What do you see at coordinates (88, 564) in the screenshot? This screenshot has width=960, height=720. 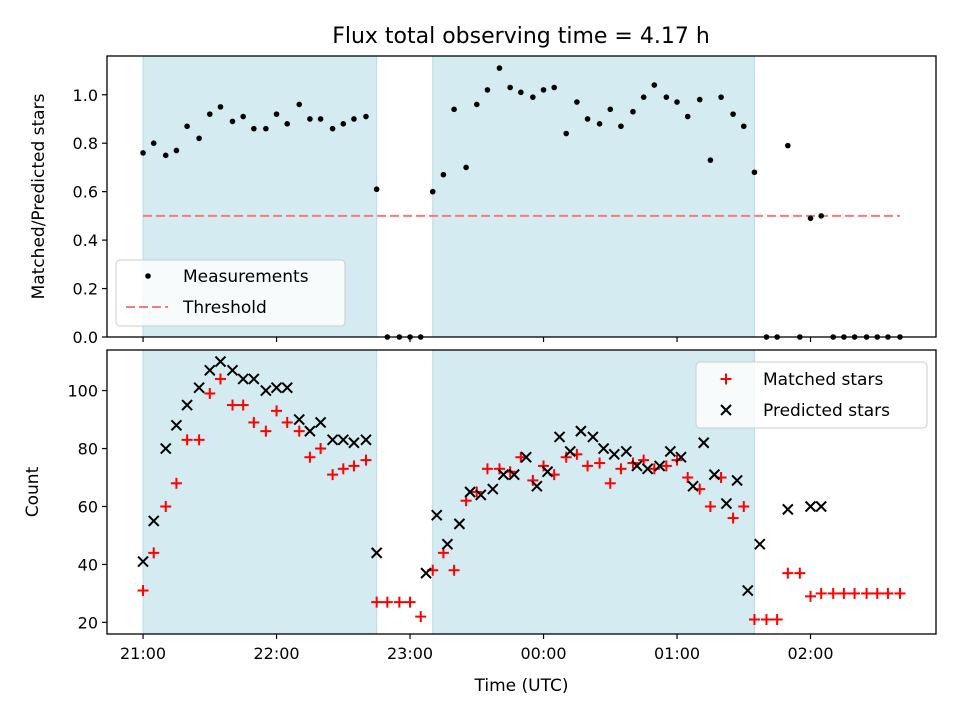 I see `bottom-y-tick-label: 40` at bounding box center [88, 564].